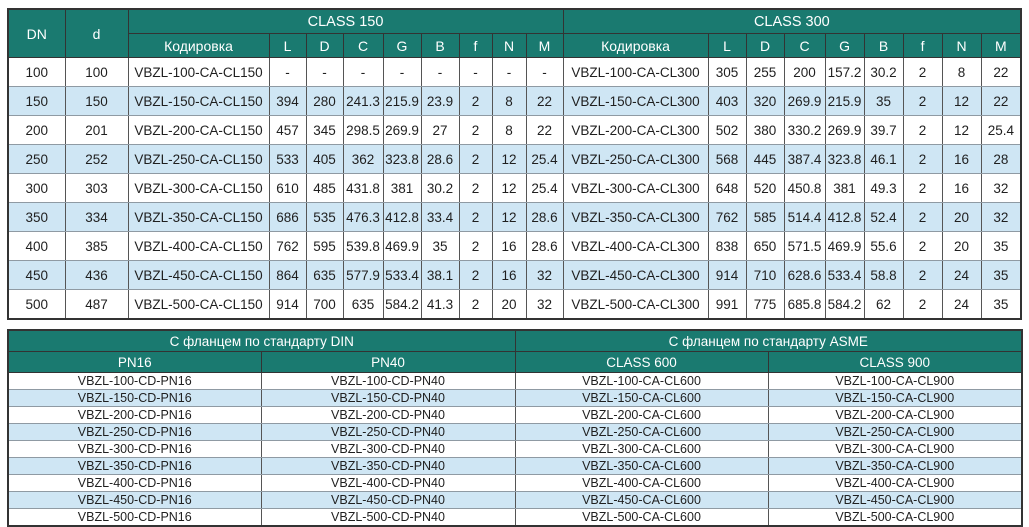  What do you see at coordinates (509, 217) in the screenshot?
I see `dim-value-cell: 12` at bounding box center [509, 217].